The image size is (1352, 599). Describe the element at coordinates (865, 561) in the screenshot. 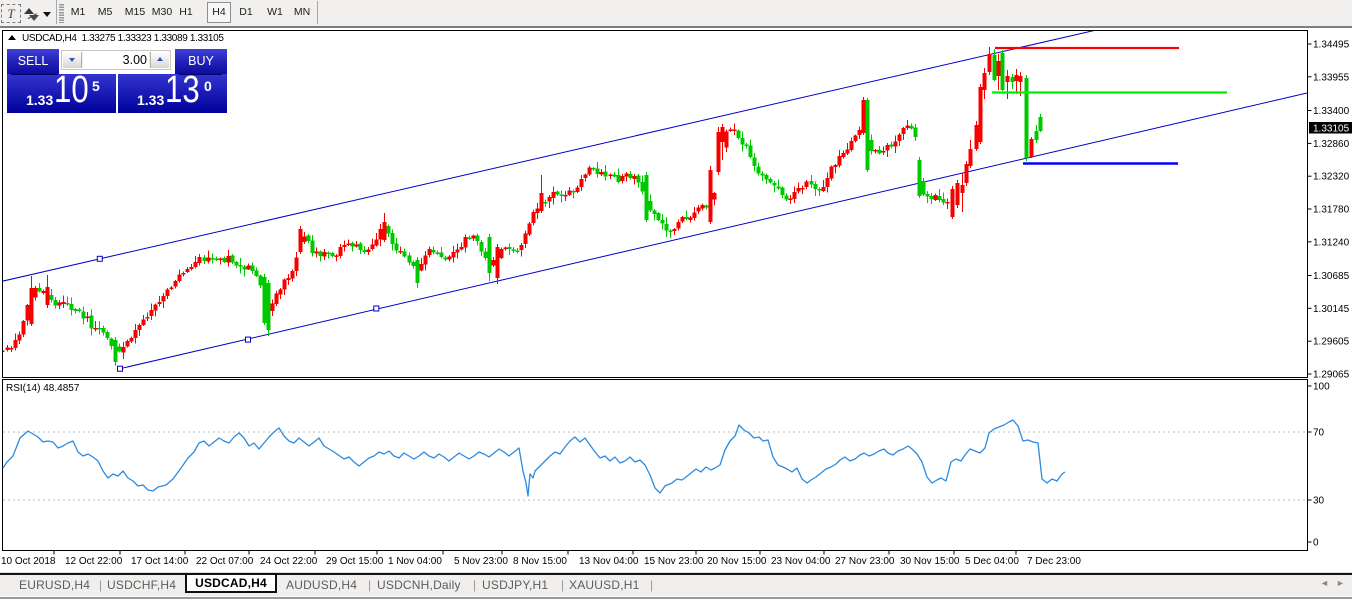

I see `svg-text: 27 Nov 23:00` at that location.